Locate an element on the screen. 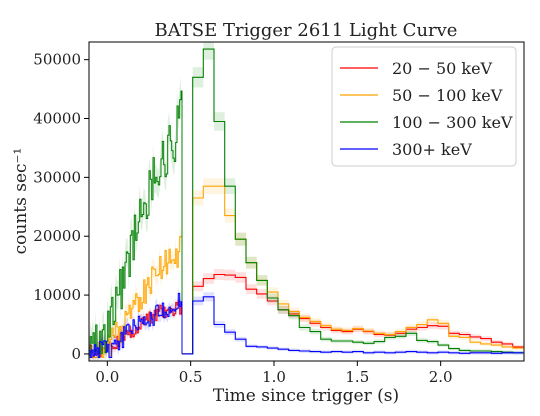  y-tick-label: 30000 is located at coordinates (57, 177).